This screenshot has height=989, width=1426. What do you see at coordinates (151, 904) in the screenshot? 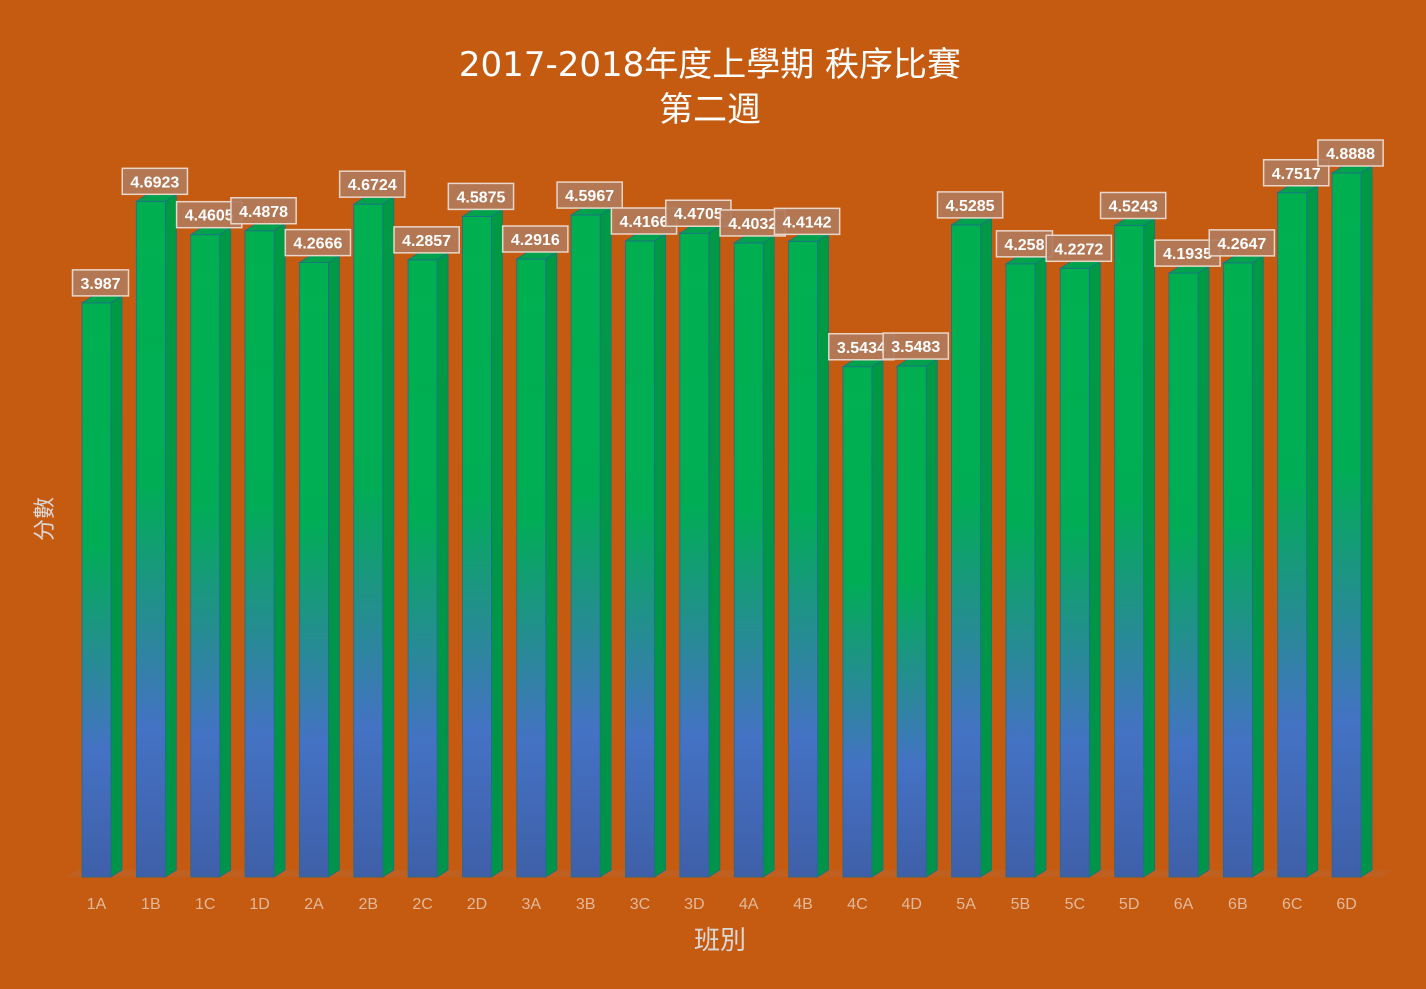
I see `x-tick-label: 1B` at bounding box center [151, 904].